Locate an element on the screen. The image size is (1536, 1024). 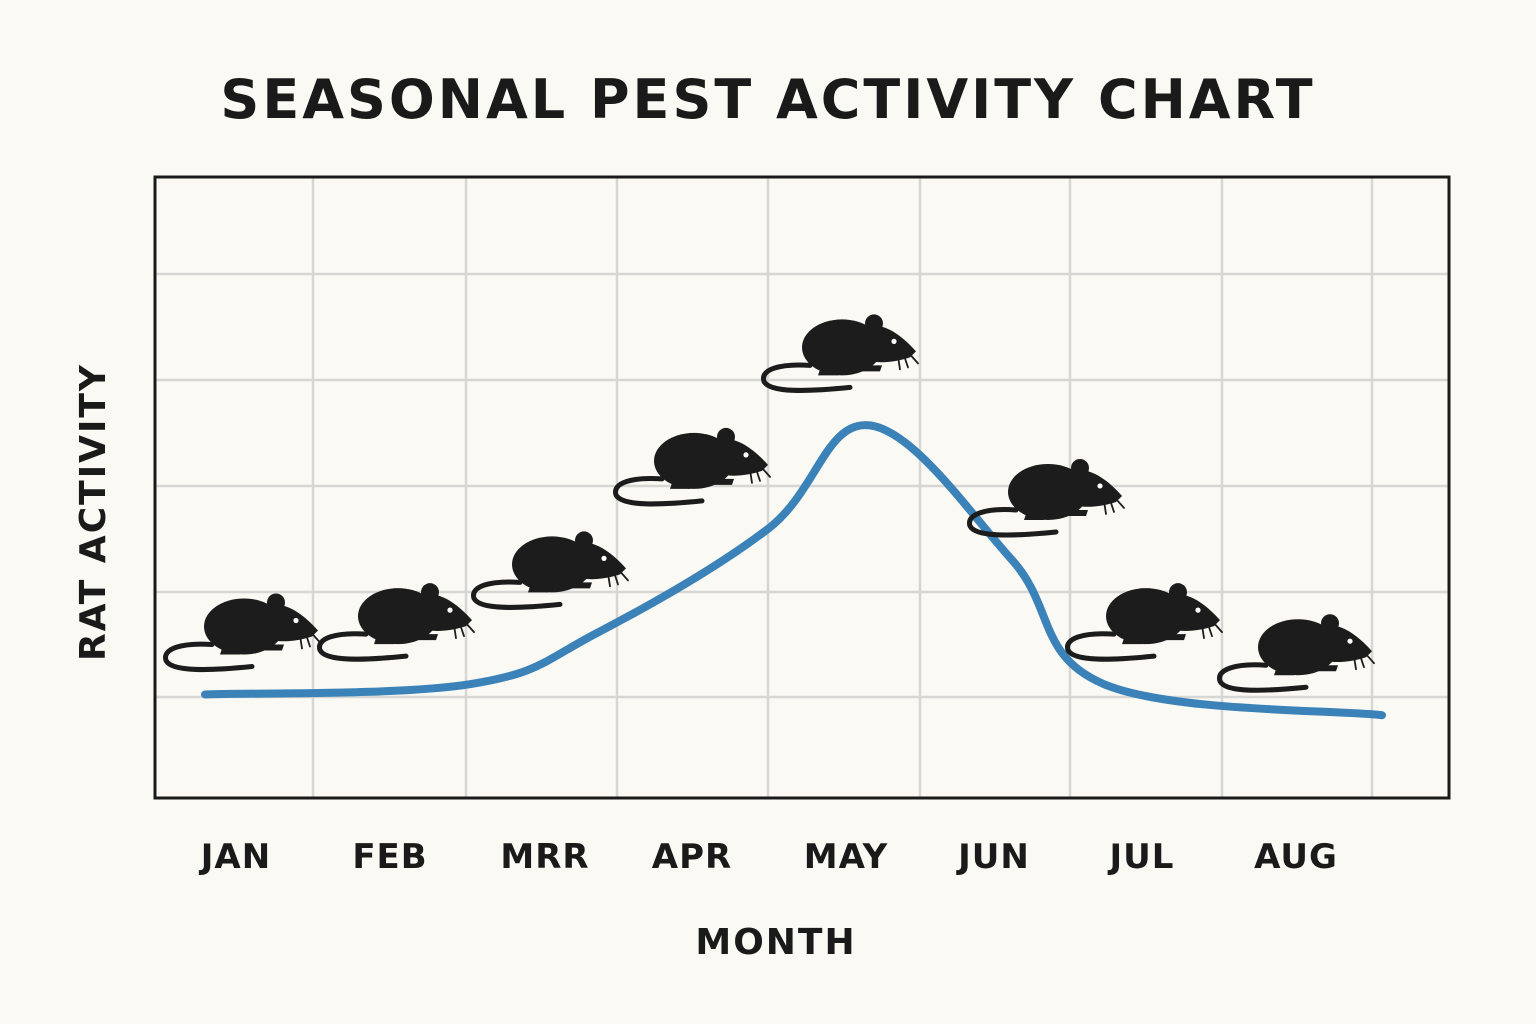
x-tick-label: JUL is located at coordinates (1141, 857).